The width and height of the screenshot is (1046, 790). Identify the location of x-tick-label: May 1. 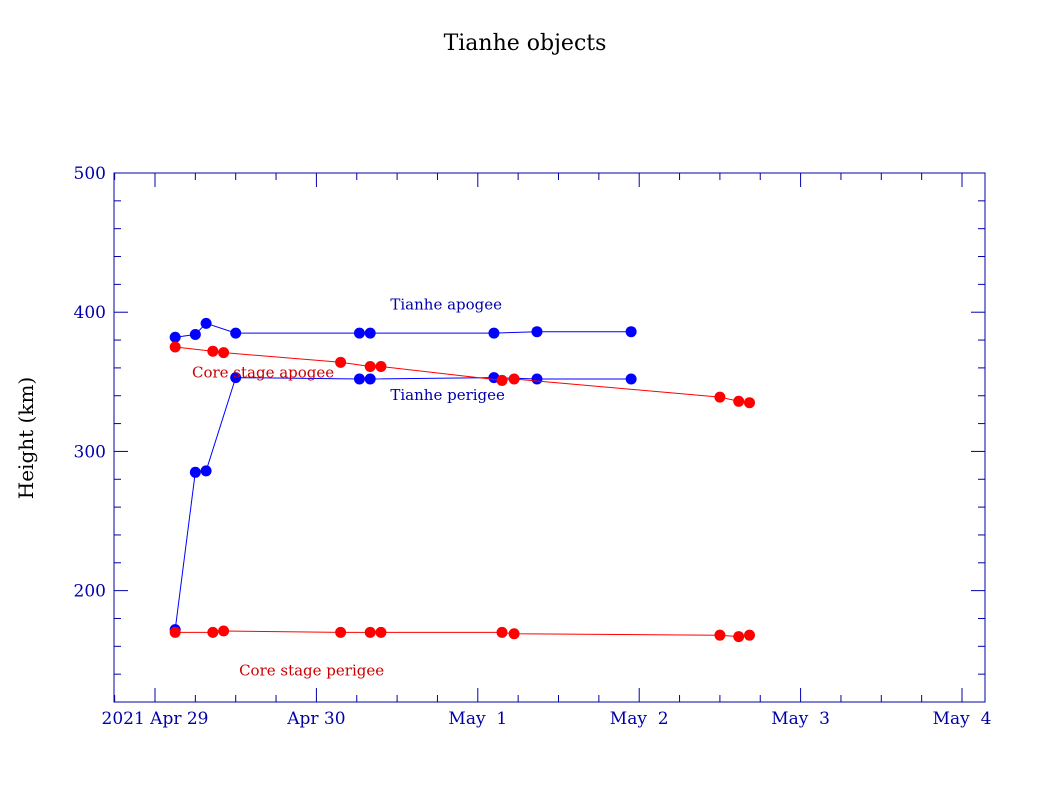
(477, 719).